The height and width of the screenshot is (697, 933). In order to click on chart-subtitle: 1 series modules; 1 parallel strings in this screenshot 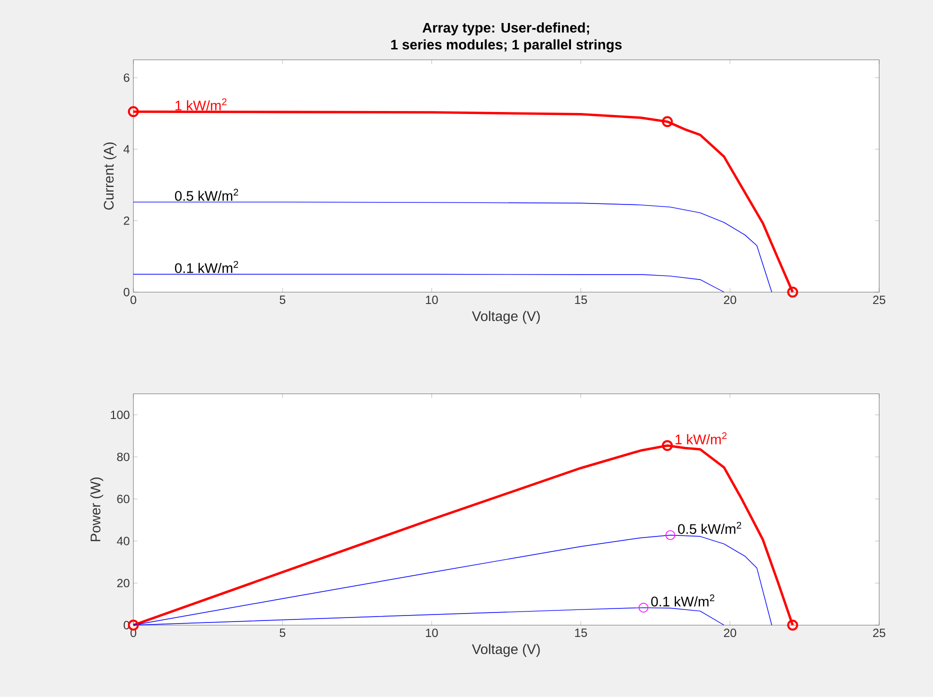, I will do `click(506, 45)`.